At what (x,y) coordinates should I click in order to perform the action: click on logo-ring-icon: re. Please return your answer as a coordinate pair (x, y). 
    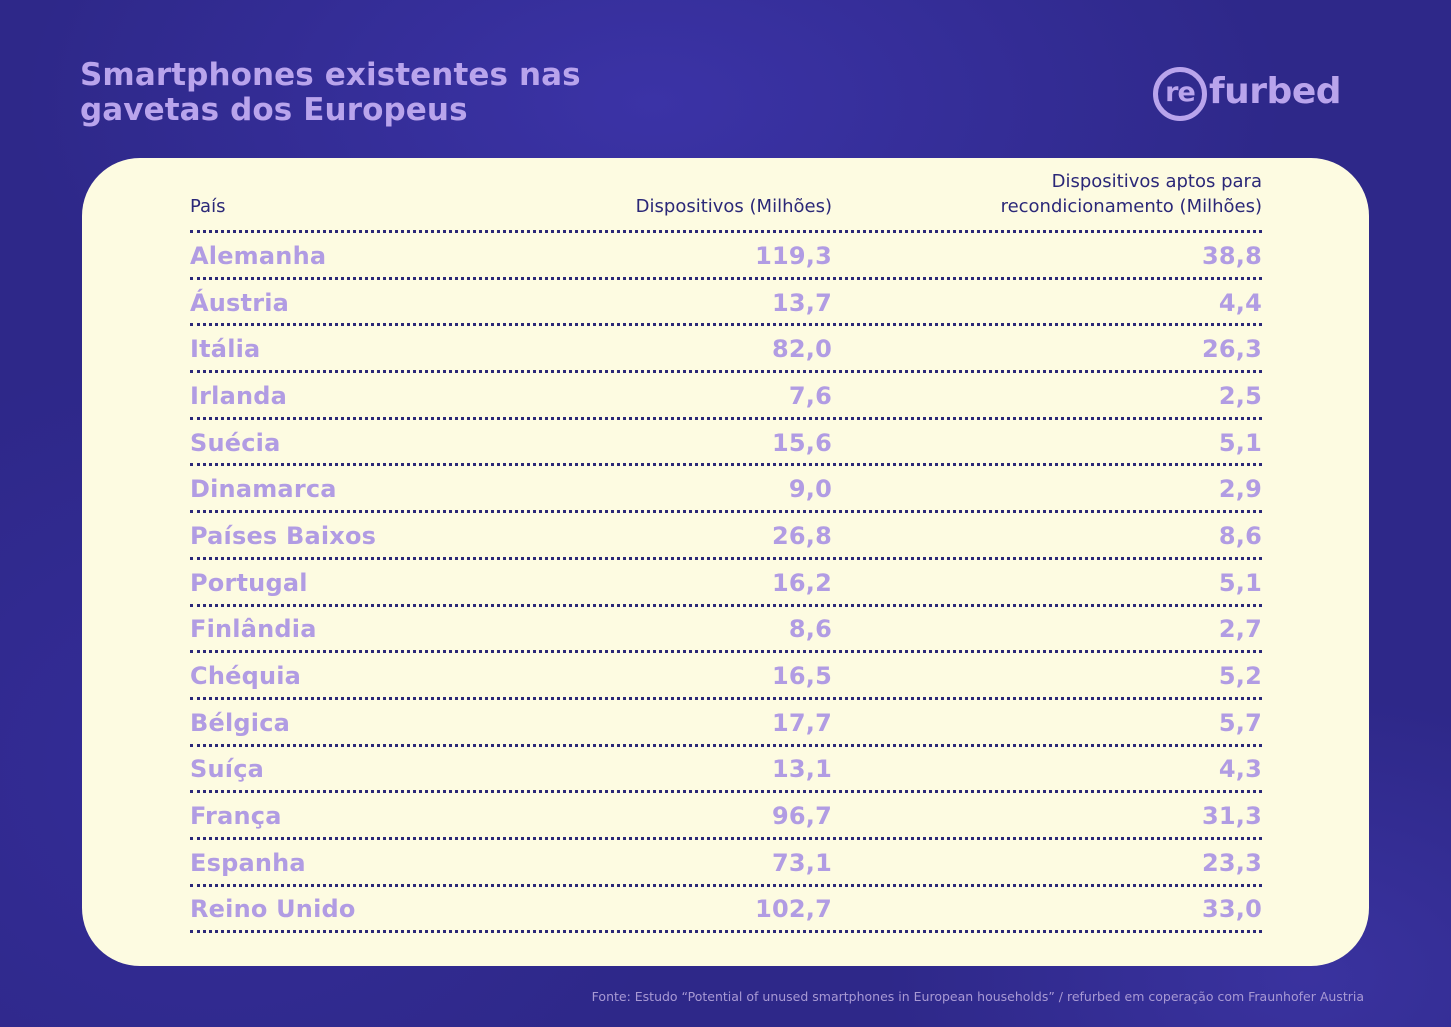
    Looking at the image, I should click on (1180, 94).